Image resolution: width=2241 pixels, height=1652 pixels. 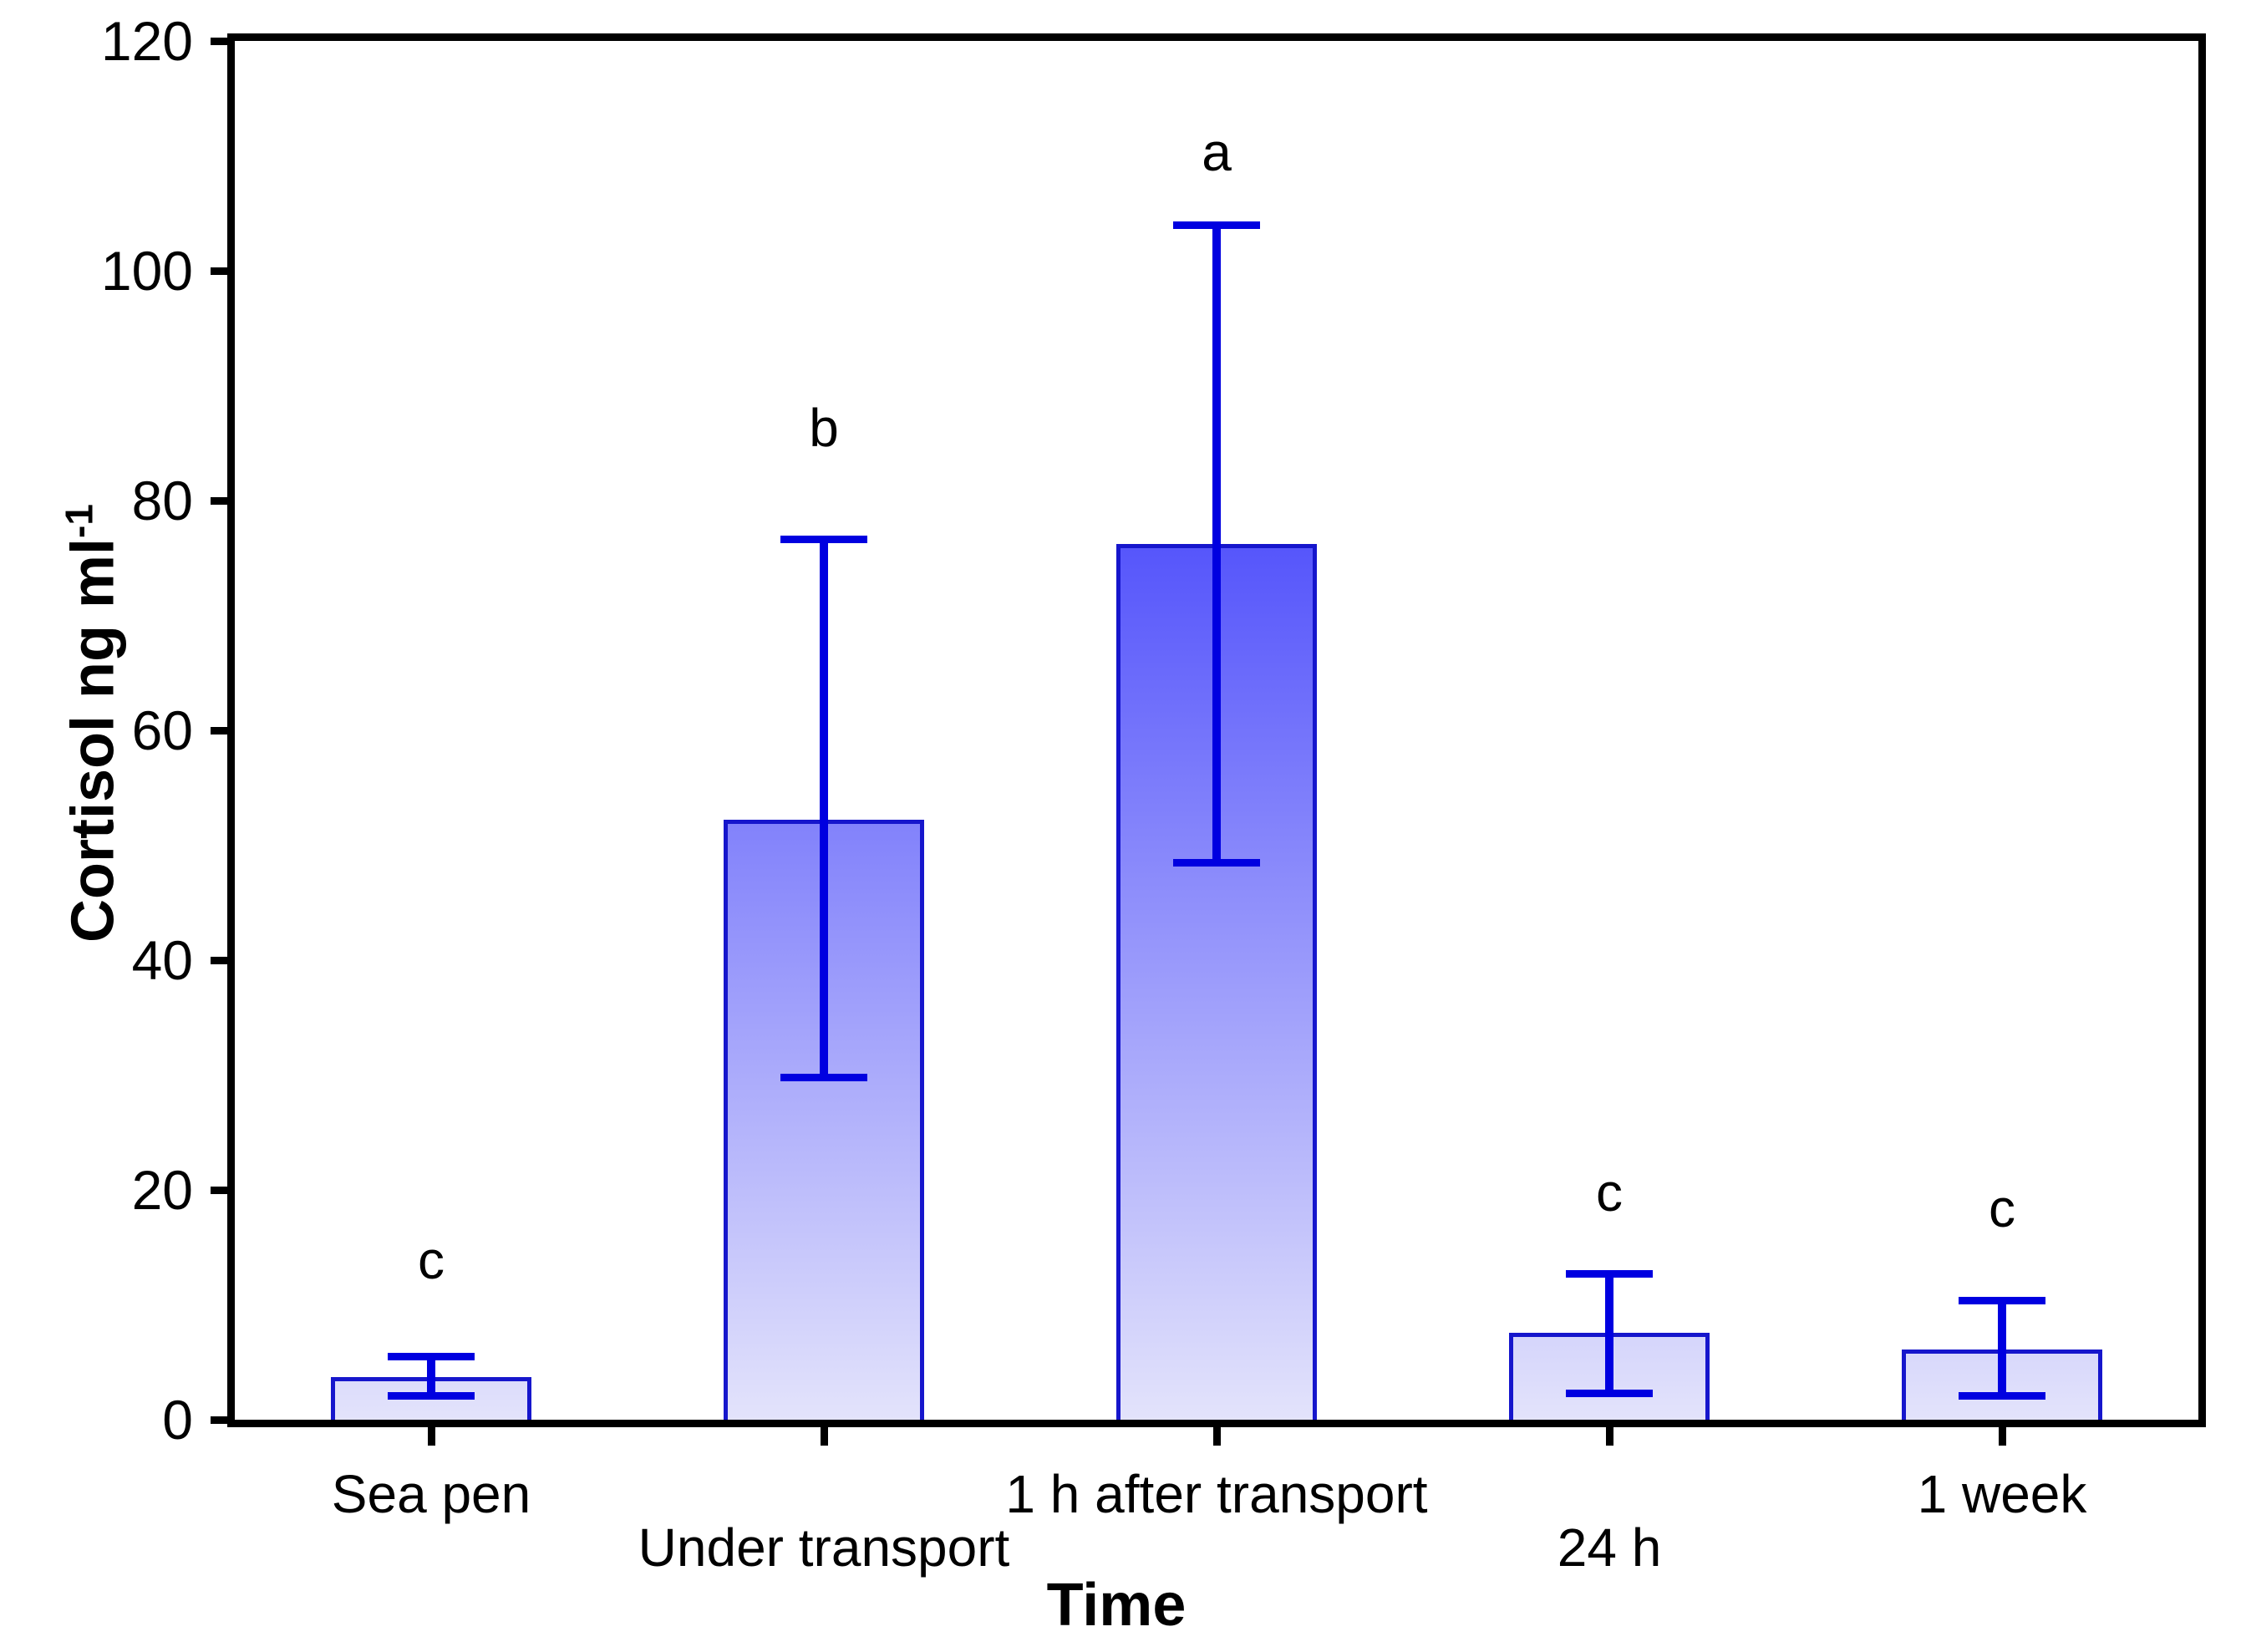 What do you see at coordinates (824, 429) in the screenshot?
I see `significance-letter: b` at bounding box center [824, 429].